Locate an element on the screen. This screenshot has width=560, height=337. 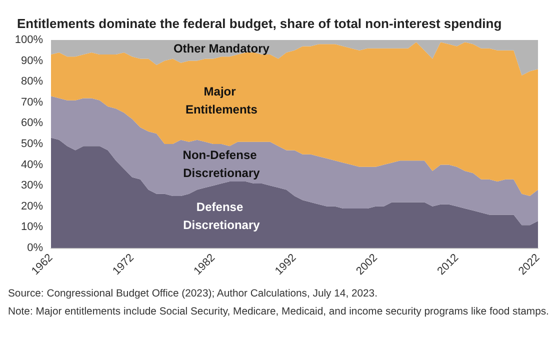
series-label: Major Entitlements is located at coordinates (221, 100).